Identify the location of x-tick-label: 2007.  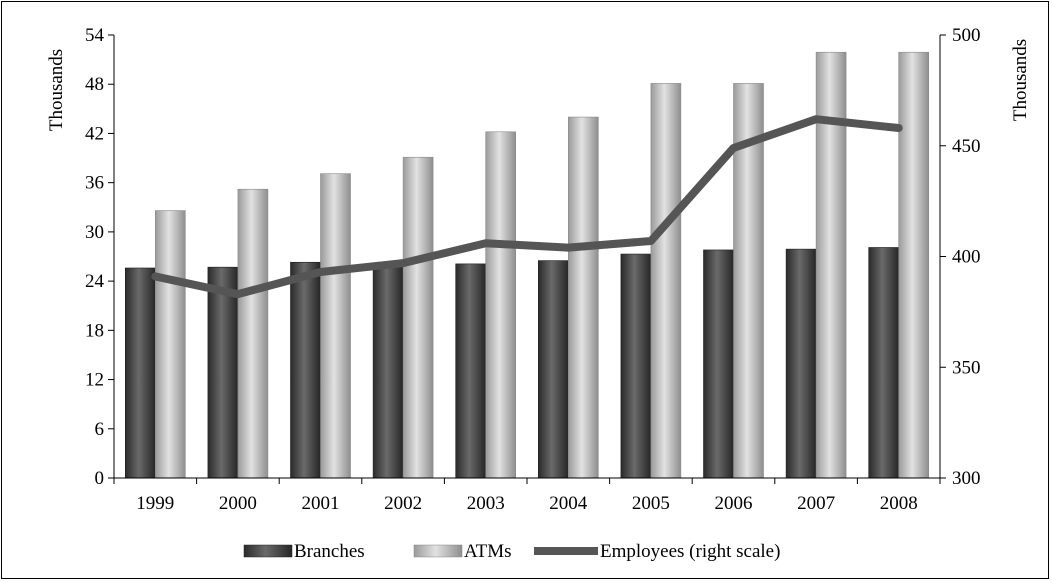
(816, 503).